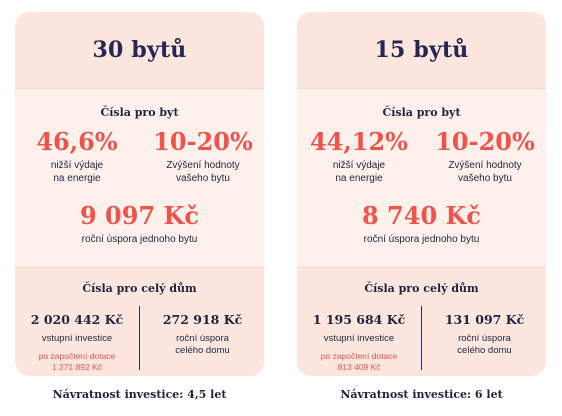 The image size is (562, 416). Describe the element at coordinates (421, 394) in the screenshot. I see `payback-text: Návratnost investice: 6 let` at that location.